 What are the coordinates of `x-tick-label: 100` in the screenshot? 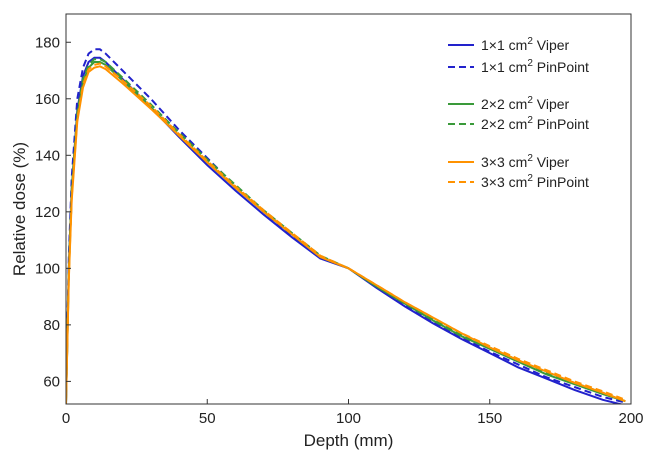 It's located at (348, 418).